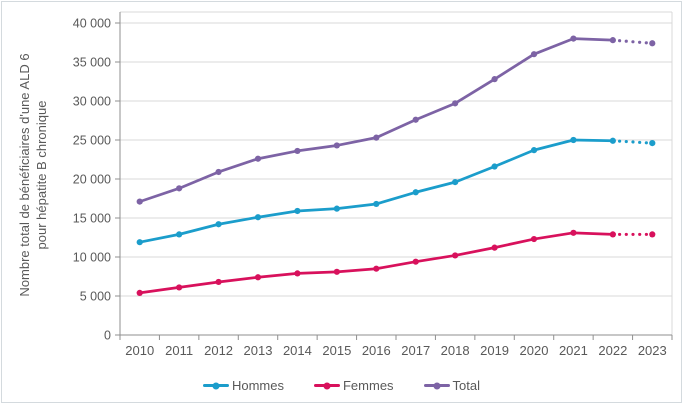 Image resolution: width=683 pixels, height=406 pixels. I want to click on legend-marker-femmes, so click(326, 385).